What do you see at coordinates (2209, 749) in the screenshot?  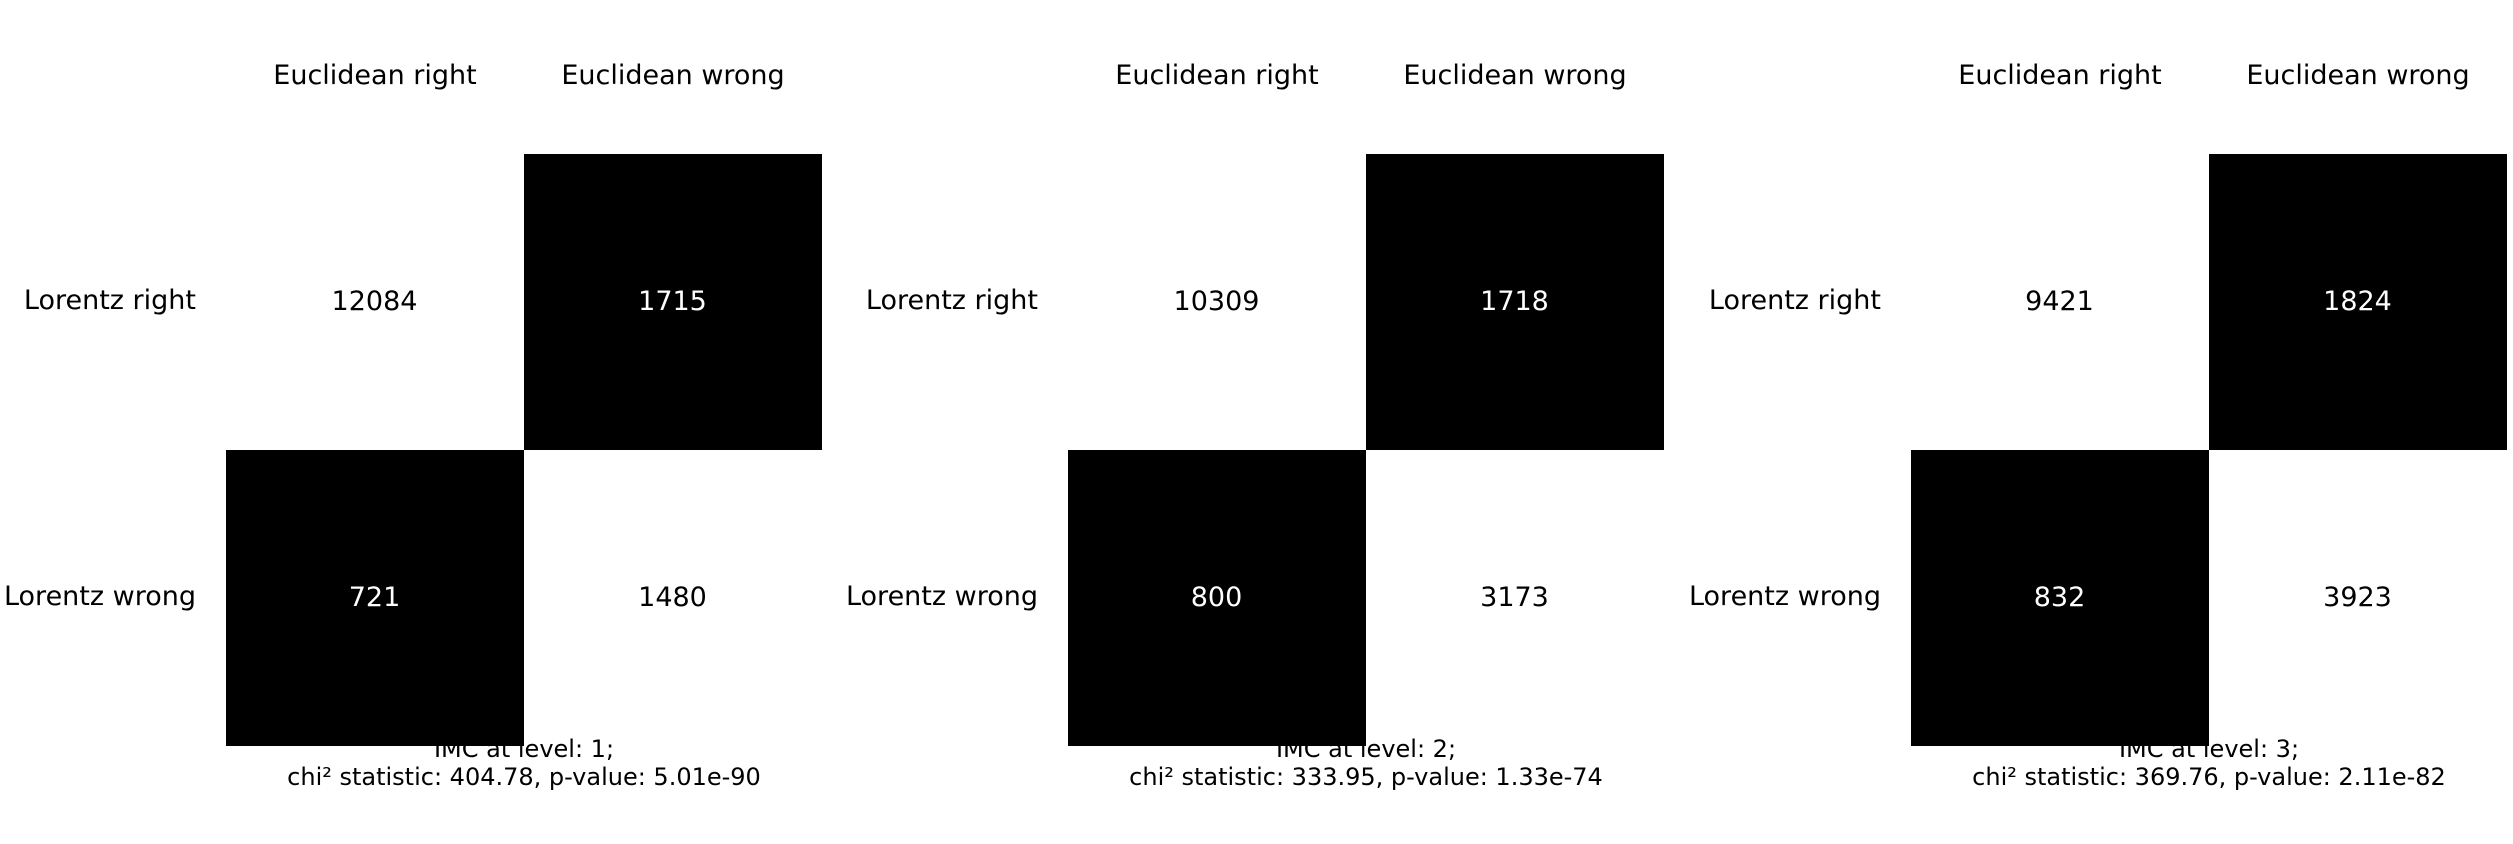 I see `panel-caption: IMC at level: 3;` at bounding box center [2209, 749].